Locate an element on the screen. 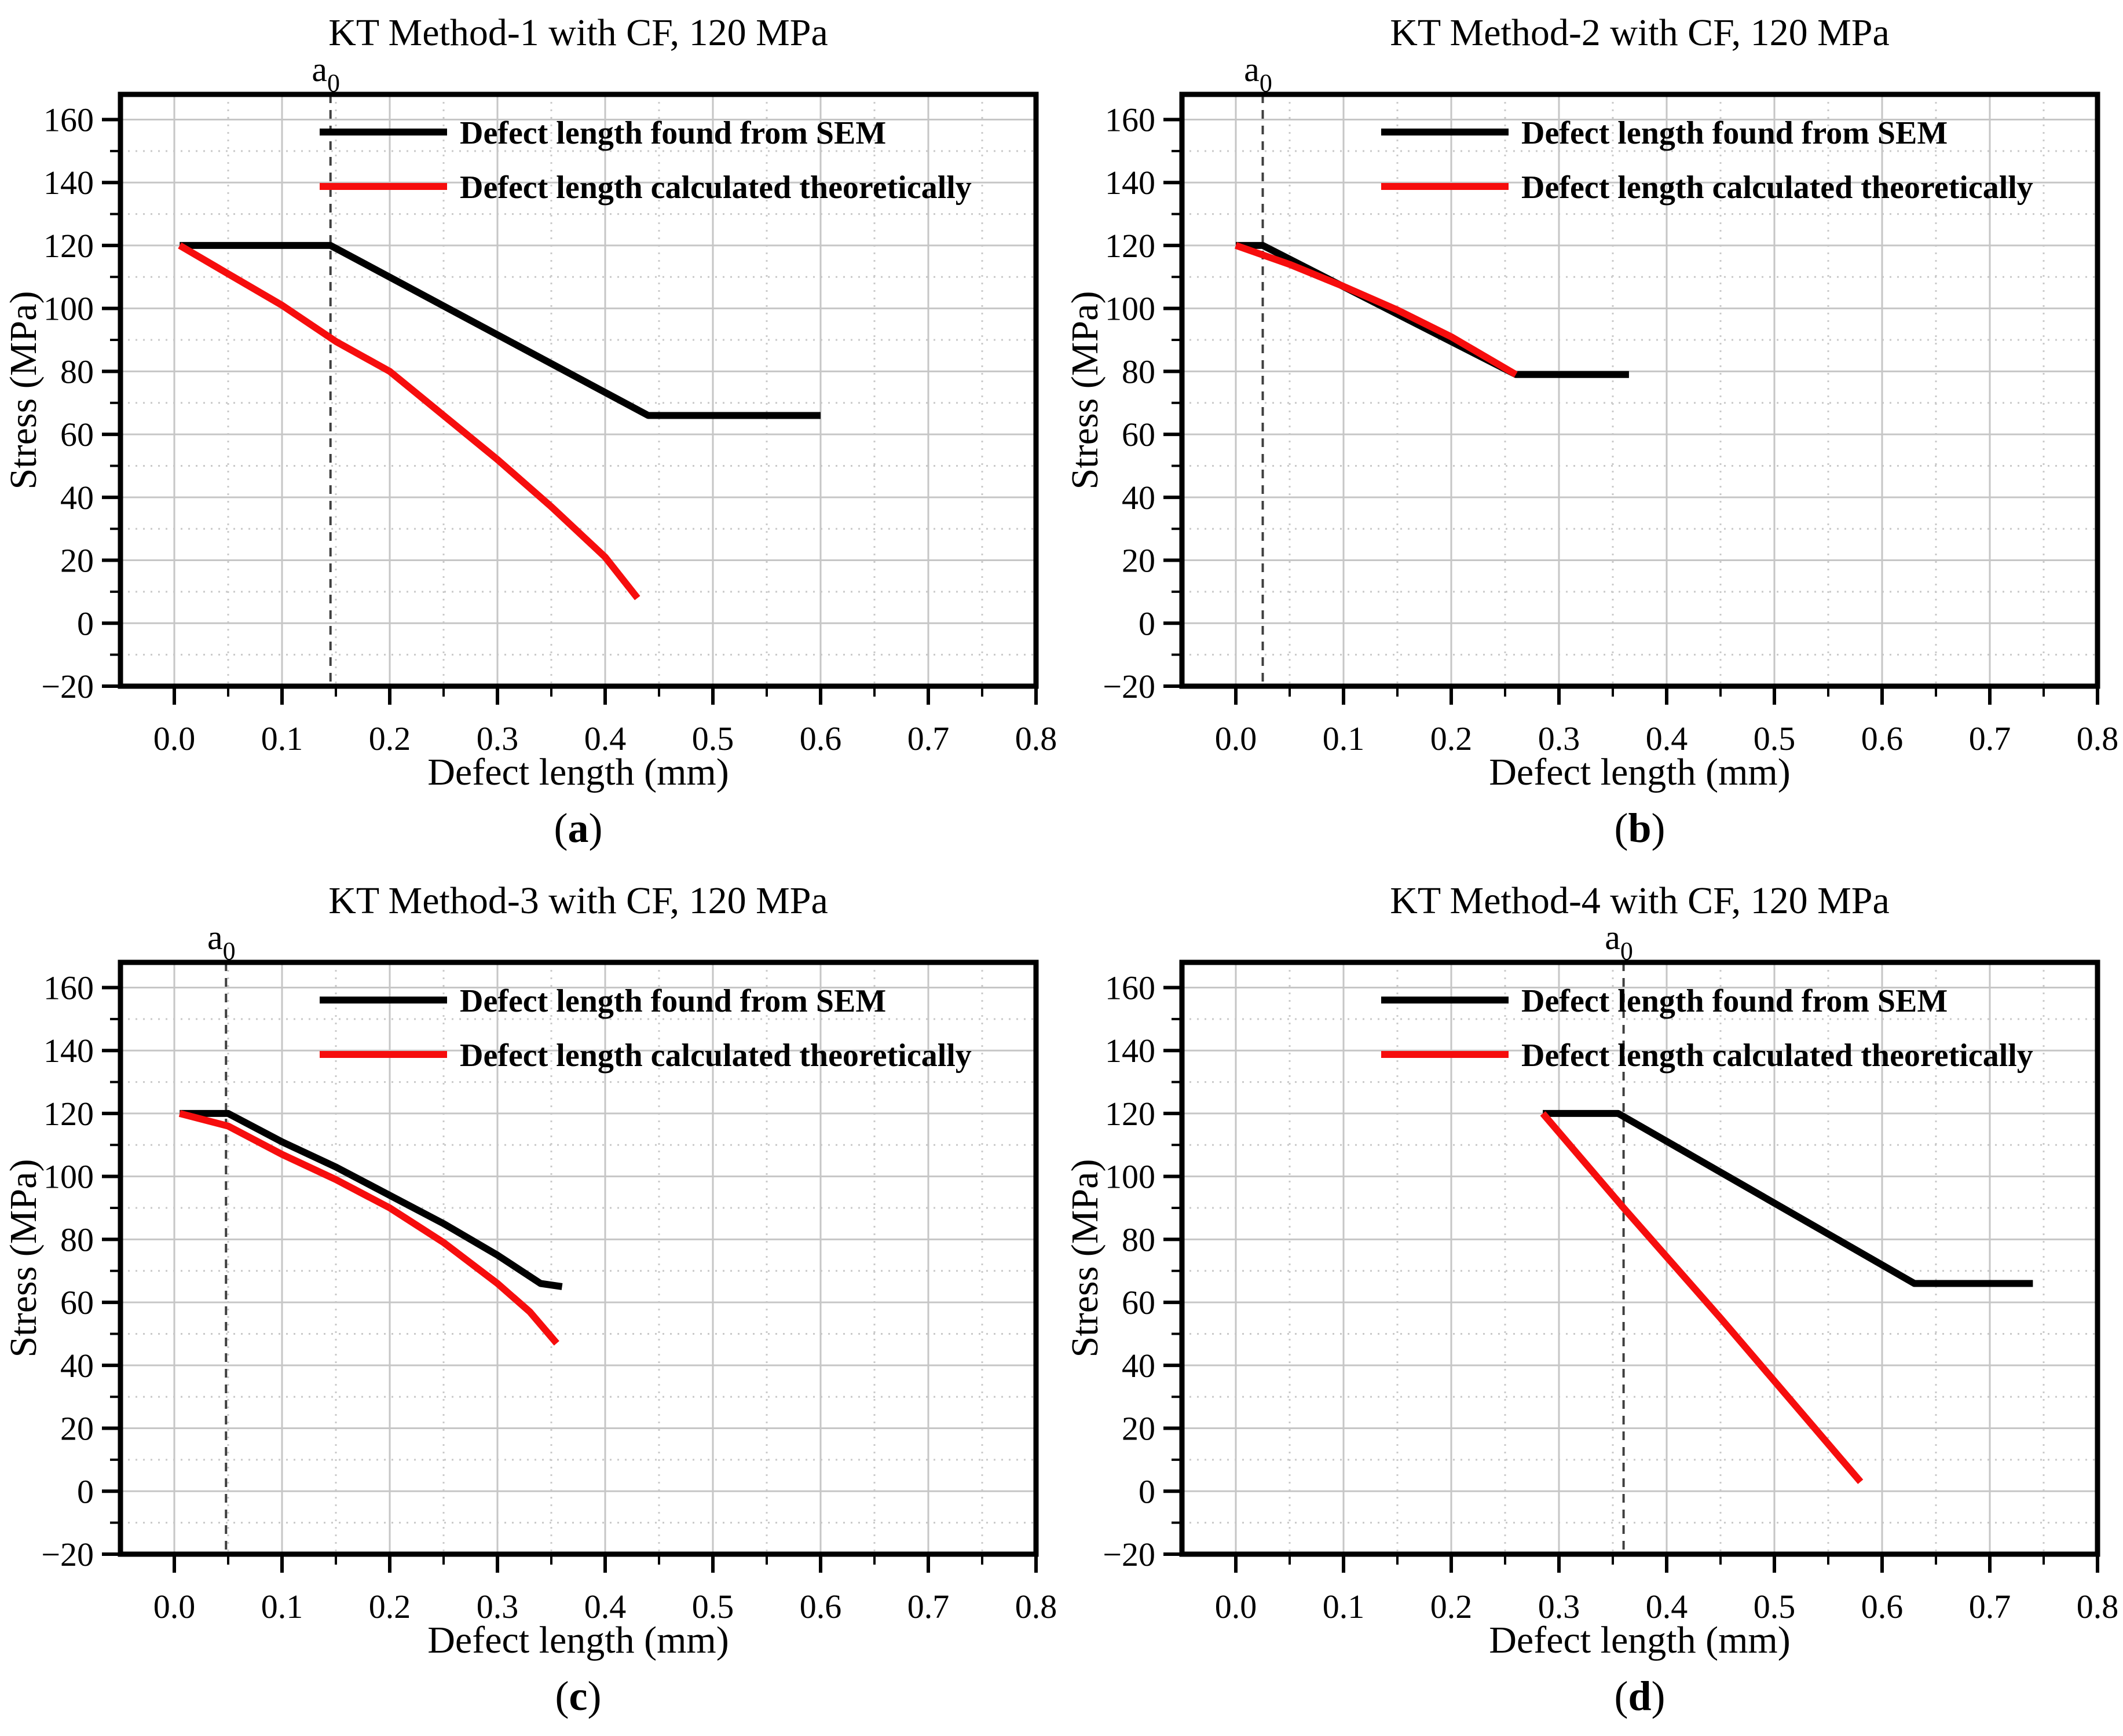  caption-letter: b is located at coordinates (1640, 828).